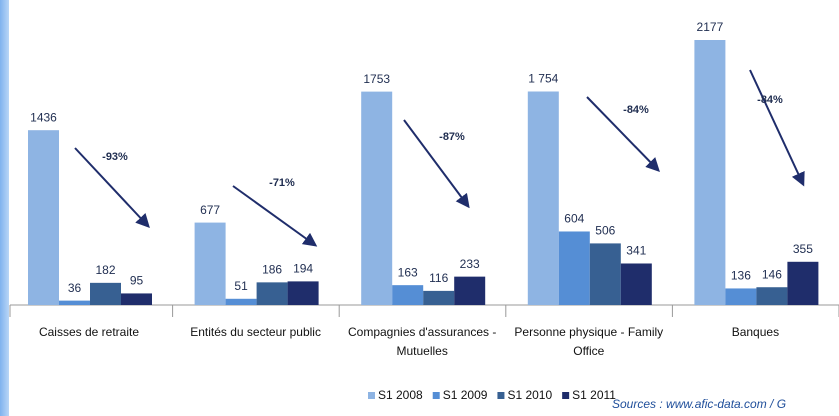 The height and width of the screenshot is (416, 839). I want to click on data-label: 2177, so click(710, 27).